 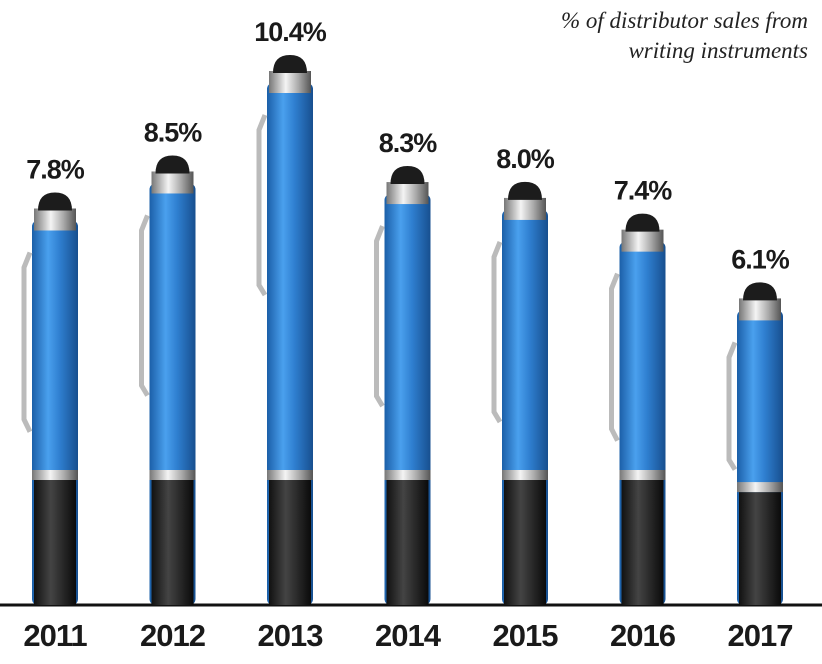 I want to click on x-tick-label: 2012, so click(x=172, y=635).